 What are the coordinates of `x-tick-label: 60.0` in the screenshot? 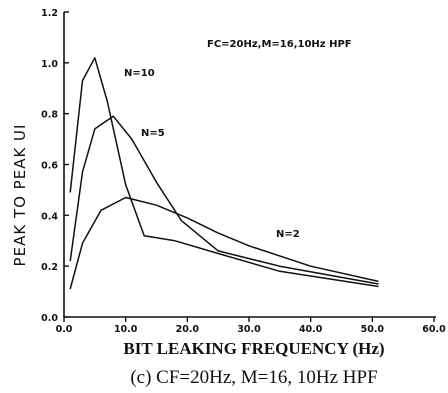 It's located at (434, 329).